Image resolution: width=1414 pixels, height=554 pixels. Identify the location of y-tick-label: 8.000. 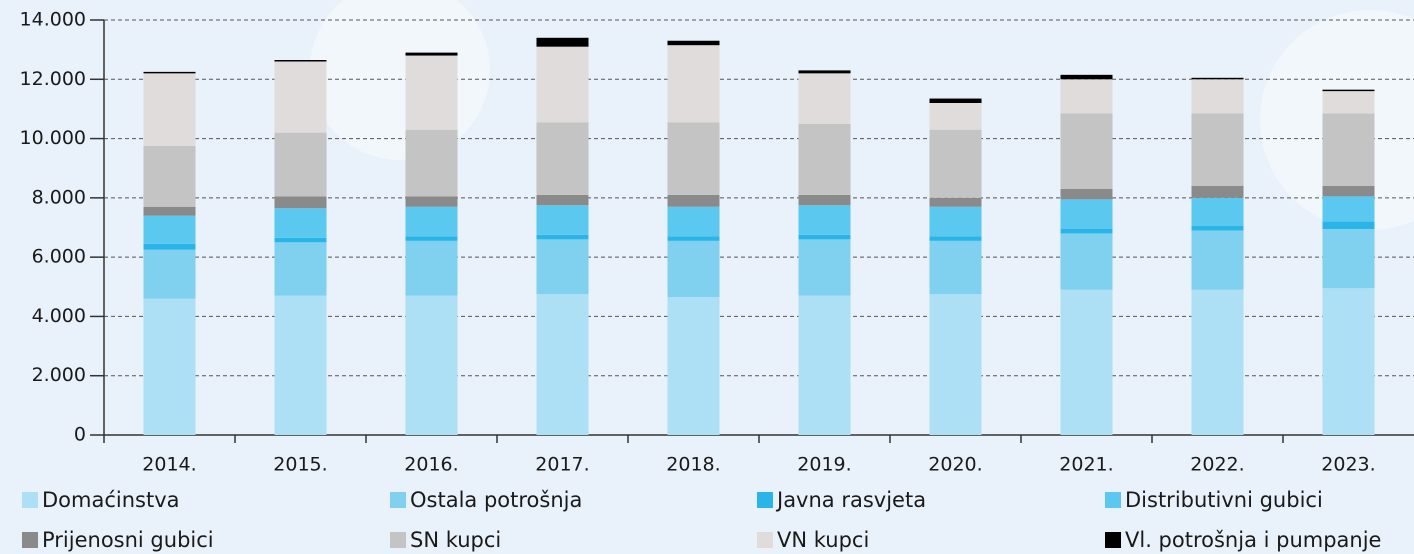
(59, 197).